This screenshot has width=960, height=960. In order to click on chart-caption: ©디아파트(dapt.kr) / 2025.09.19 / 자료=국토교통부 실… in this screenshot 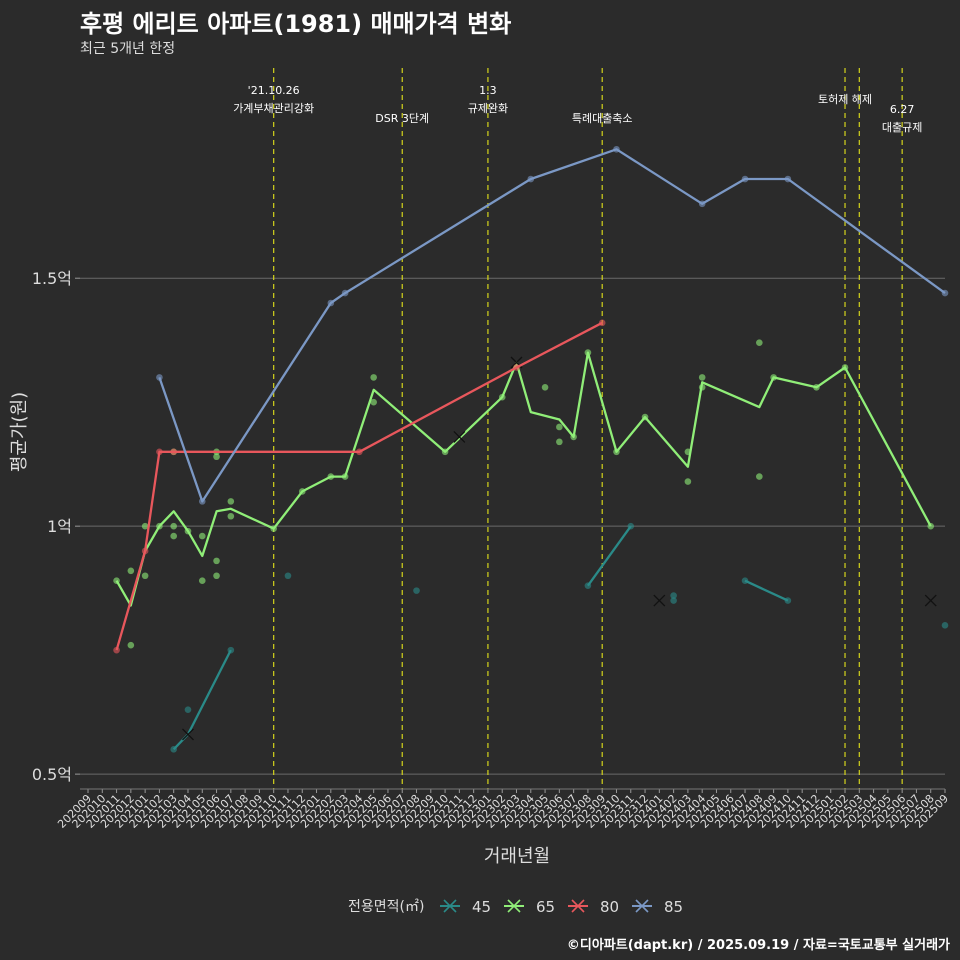, I will do `click(758, 945)`.